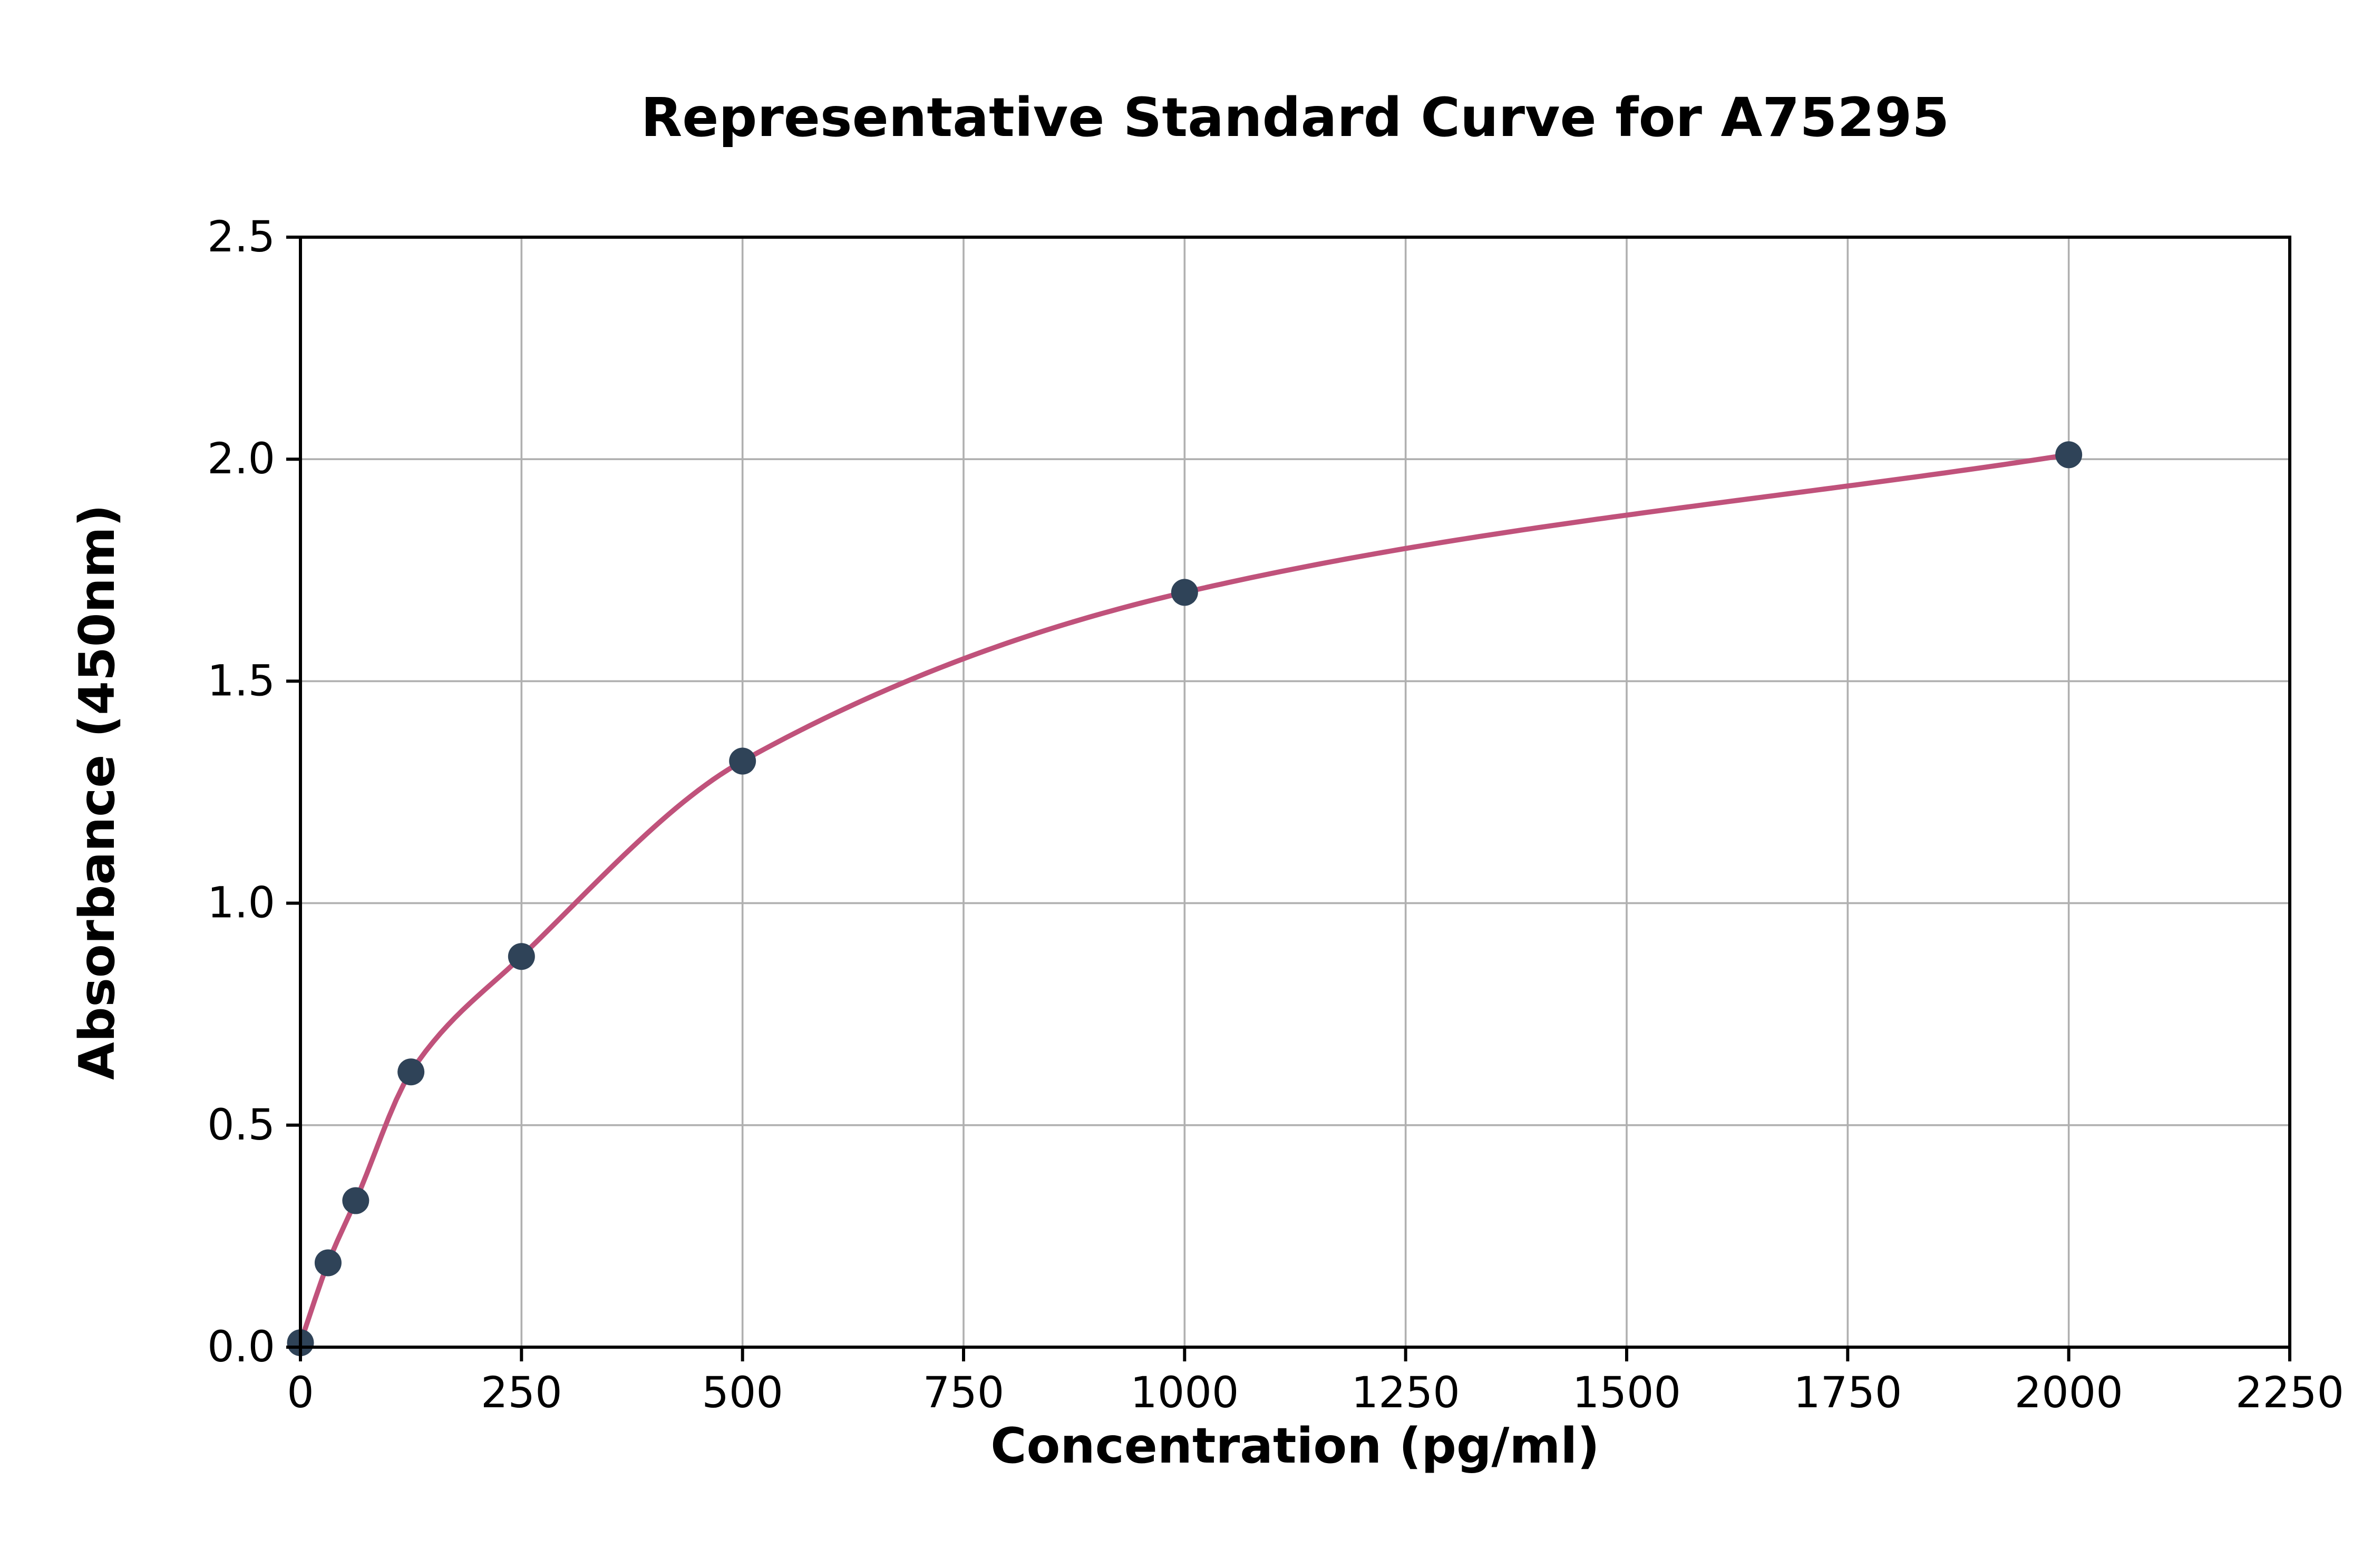 This screenshot has height=1568, width=2372. Describe the element at coordinates (742, 1393) in the screenshot. I see `x-tick-label: 500` at that location.